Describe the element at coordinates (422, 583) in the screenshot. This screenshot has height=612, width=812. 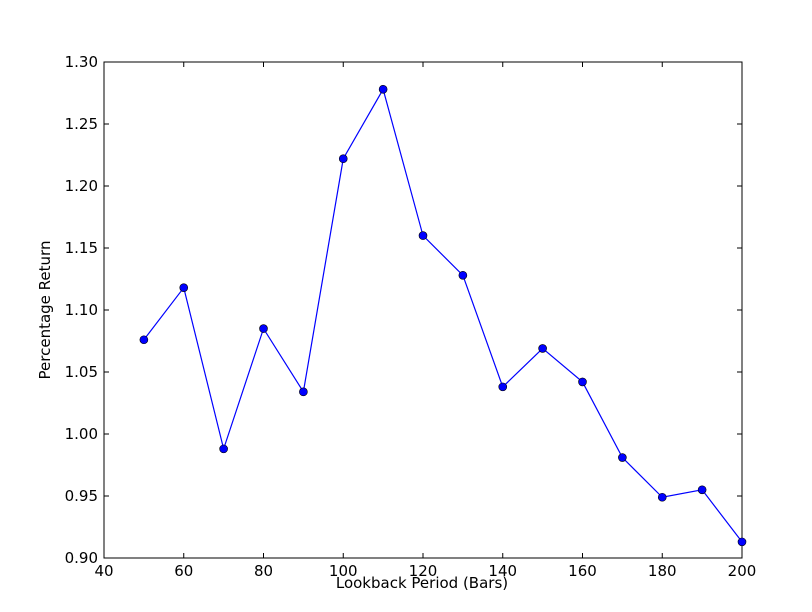
I see `x-axis-label: Lookback Period (Bars)` at that location.